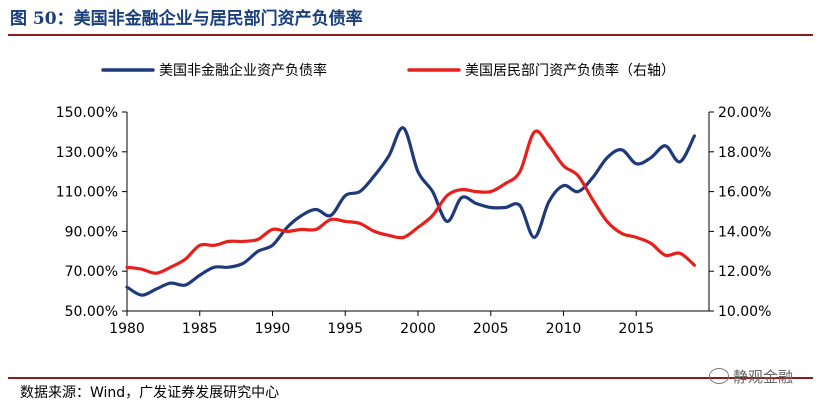 The image size is (821, 412). What do you see at coordinates (418, 329) in the screenshot?
I see `x-tick-label: 2000` at bounding box center [418, 329].